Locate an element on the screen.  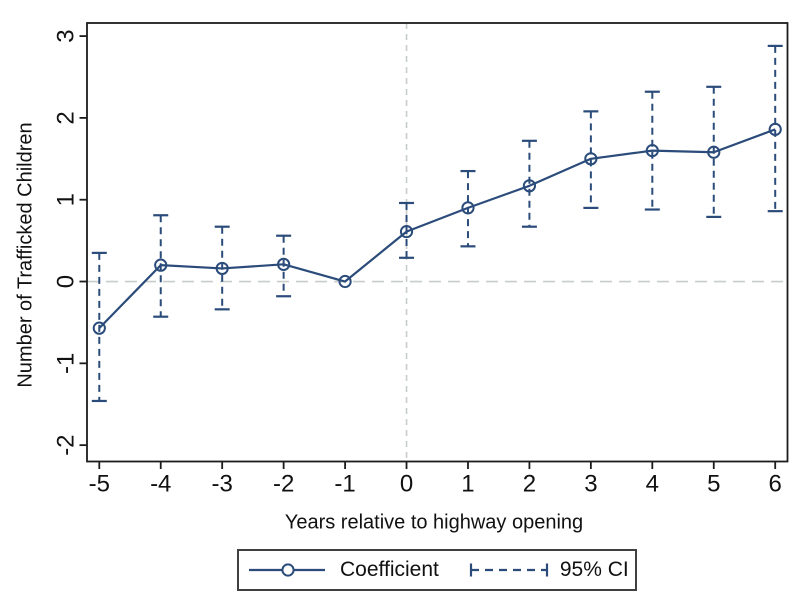
ci-whisker-t4 is located at coordinates (652, 150).